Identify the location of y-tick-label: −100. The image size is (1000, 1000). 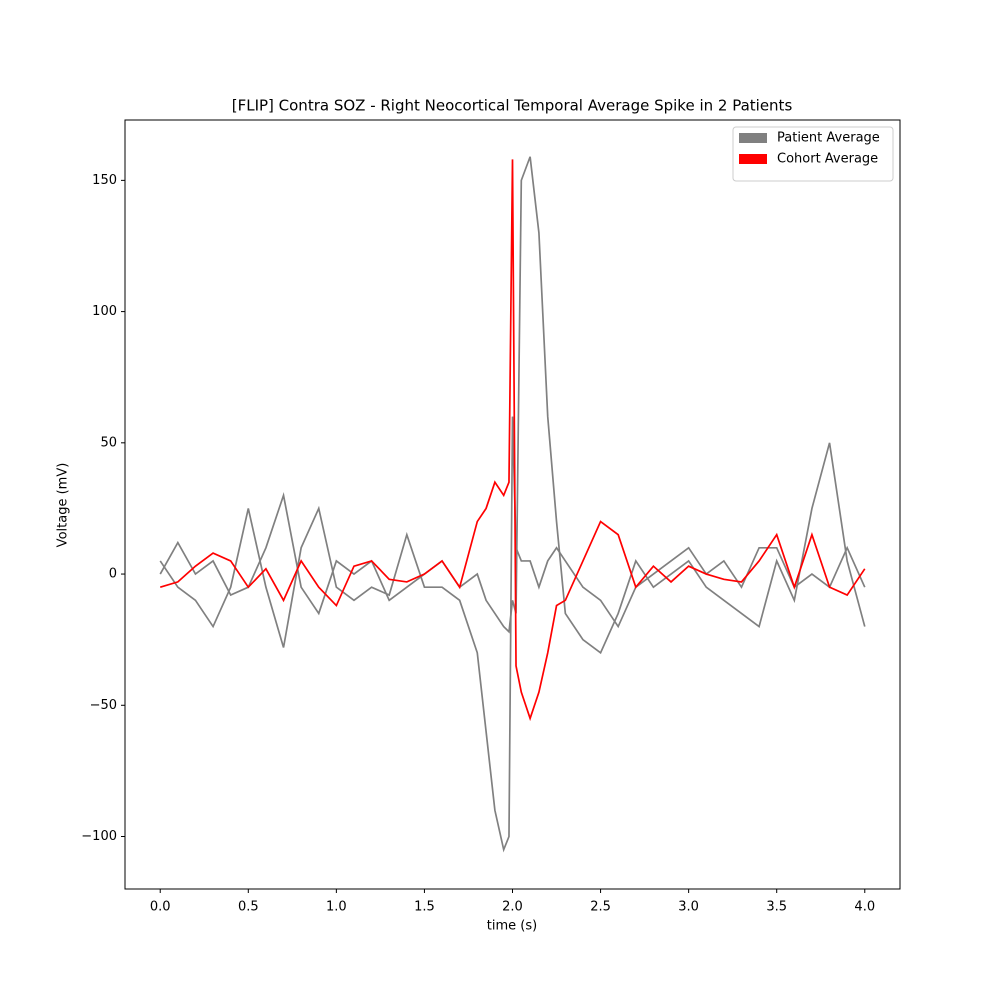
(99, 836).